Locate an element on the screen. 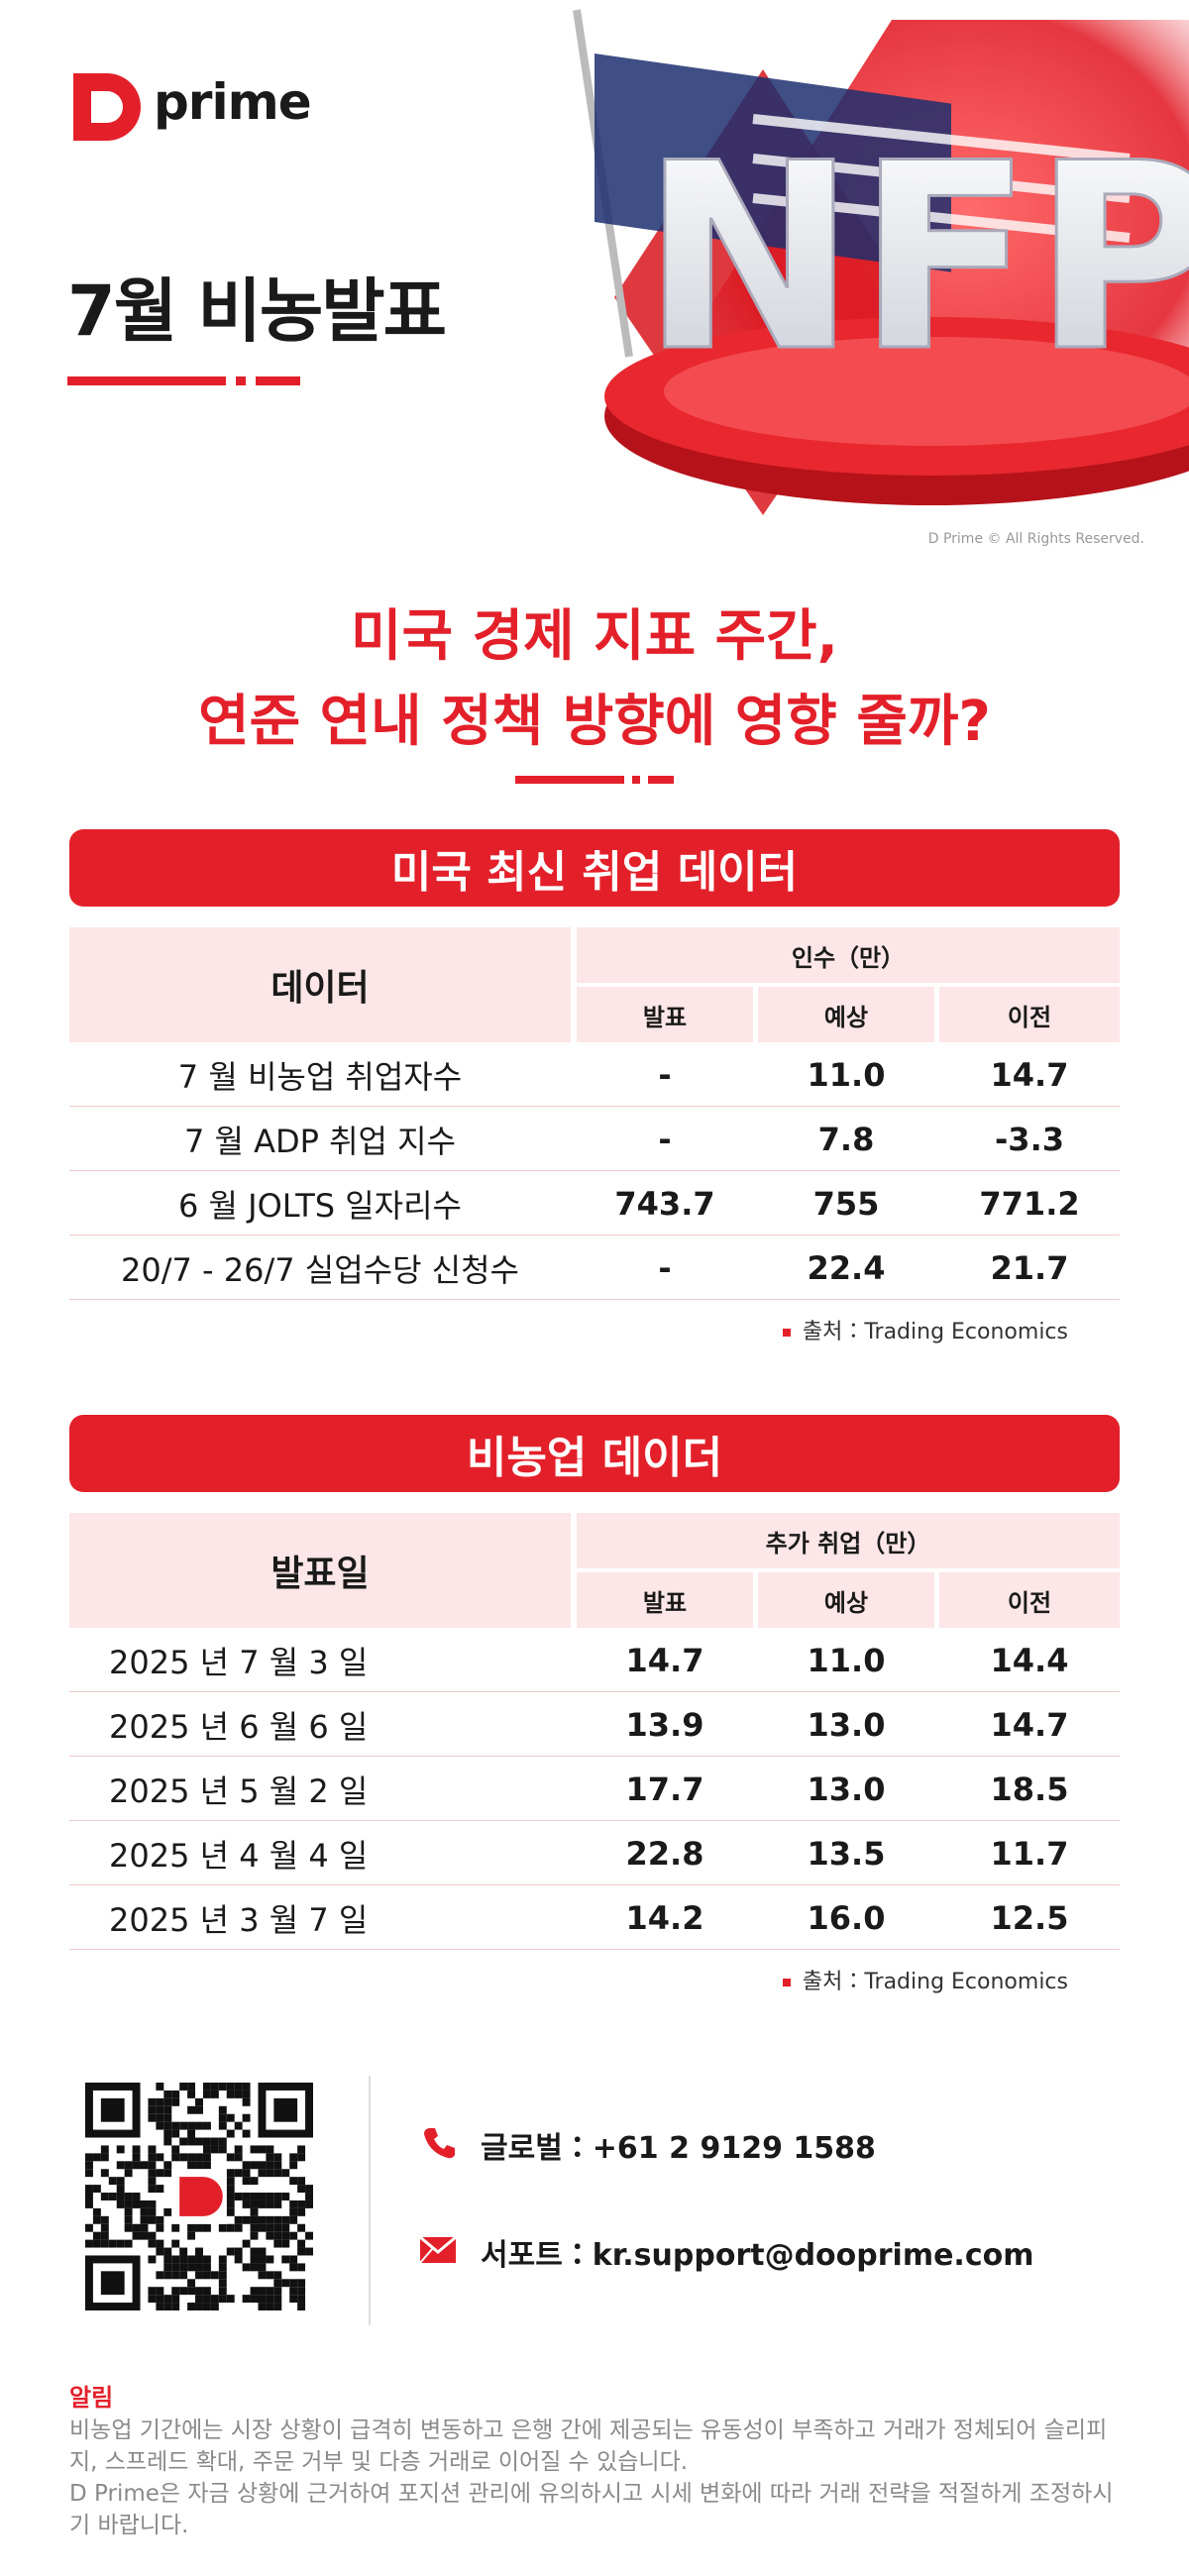  section-title: 비농업 데이더 is located at coordinates (594, 1453).